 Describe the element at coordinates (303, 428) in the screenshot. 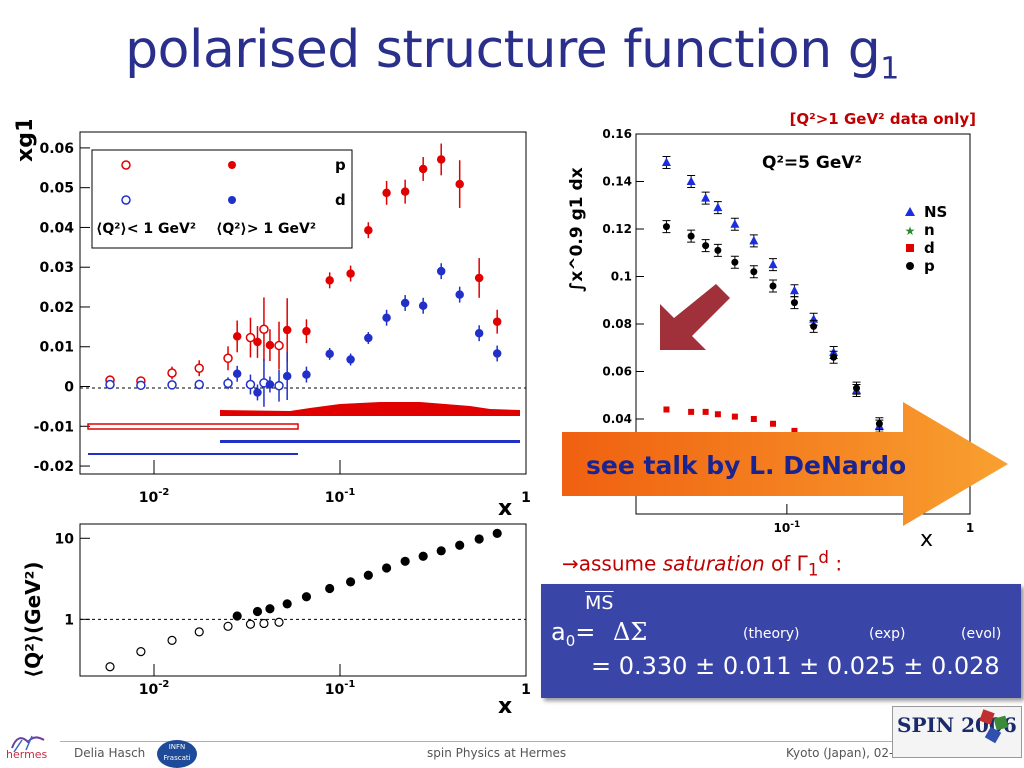

I see `systematic-bands` at that location.